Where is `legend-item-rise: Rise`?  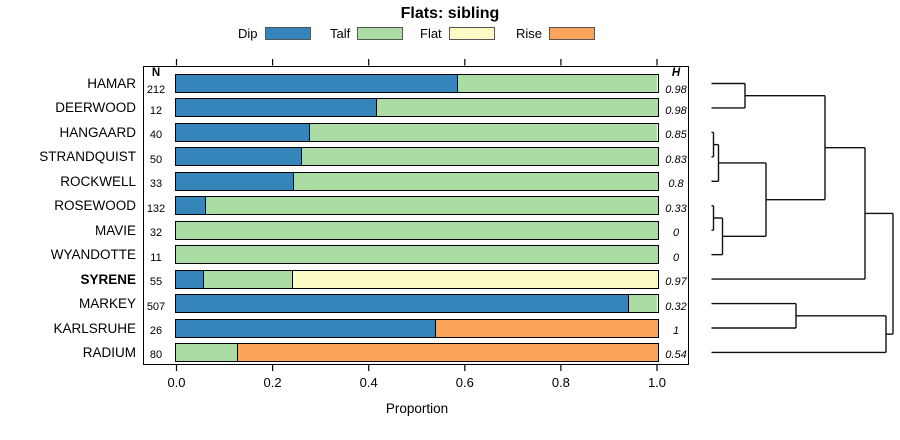 legend-item-rise: Rise is located at coordinates (556, 33).